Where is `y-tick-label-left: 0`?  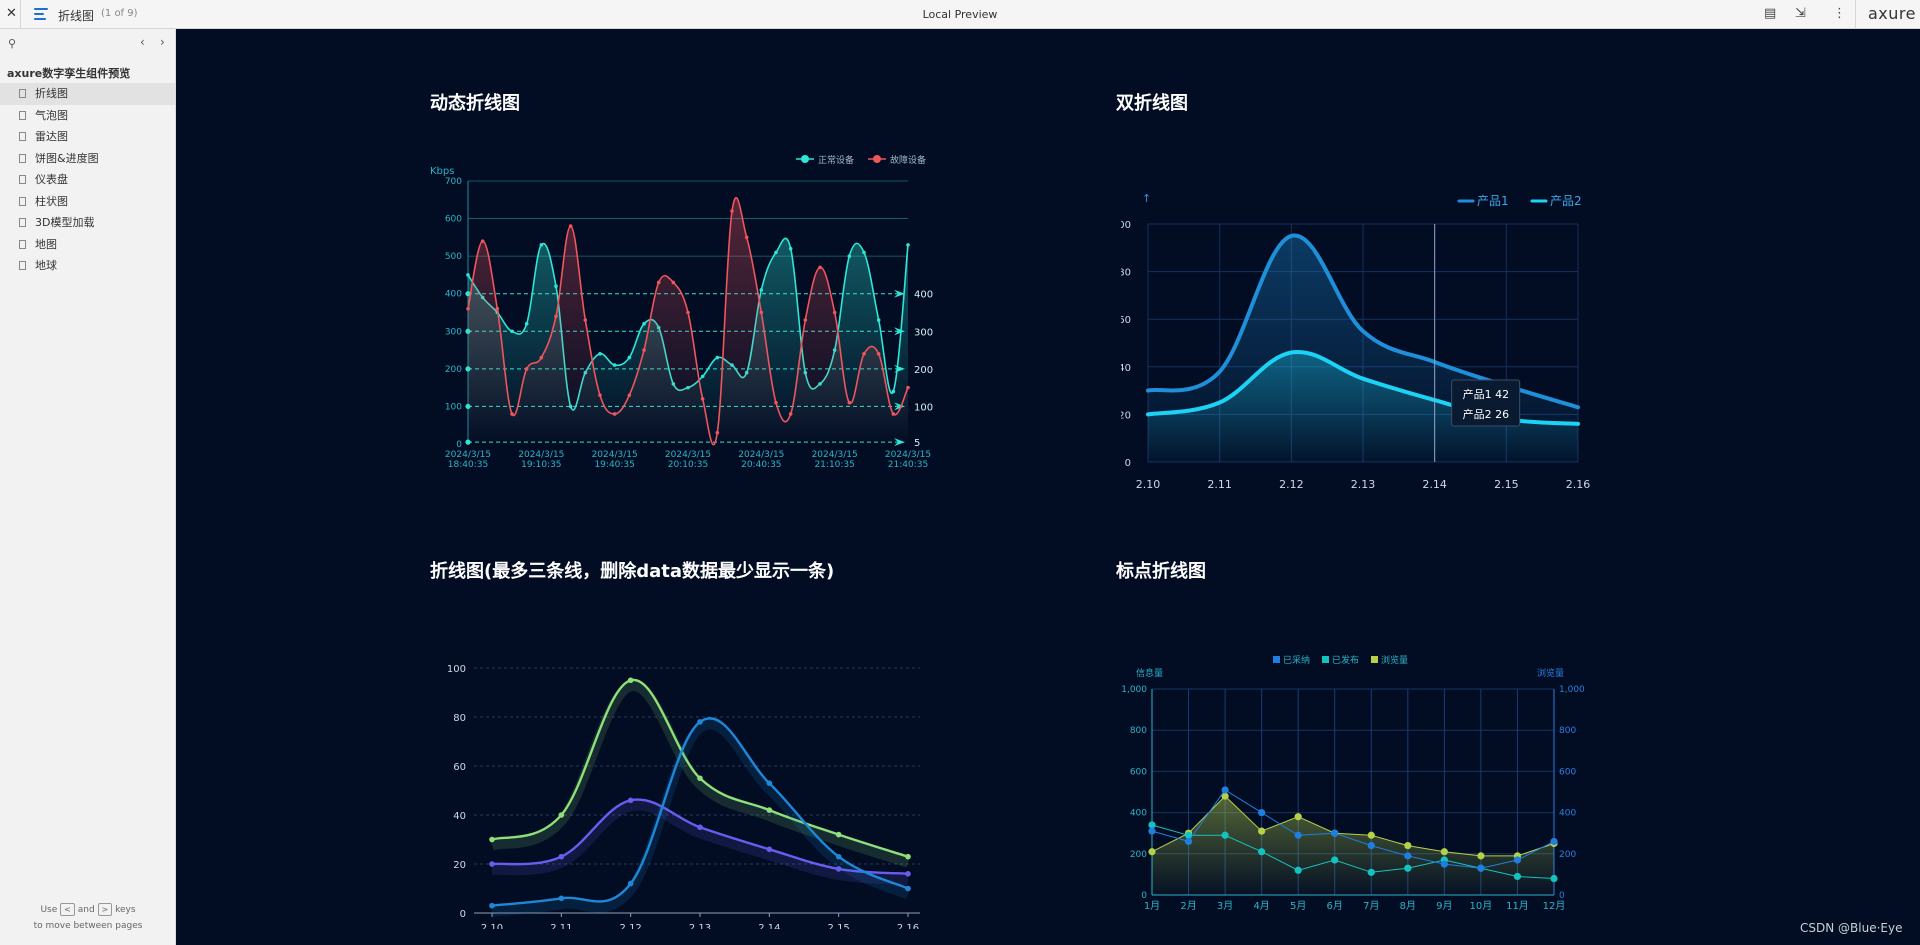 y-tick-label-left: 0 is located at coordinates (1144, 896).